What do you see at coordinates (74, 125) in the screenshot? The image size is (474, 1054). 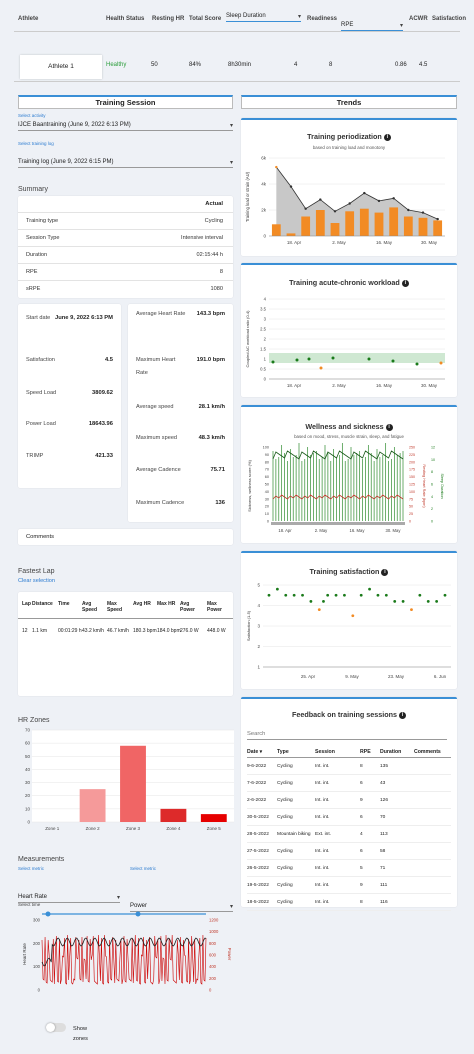 I see `activity-select-value: IJCE Baantraining (June 9, 2022 6:13 PM)` at bounding box center [74, 125].